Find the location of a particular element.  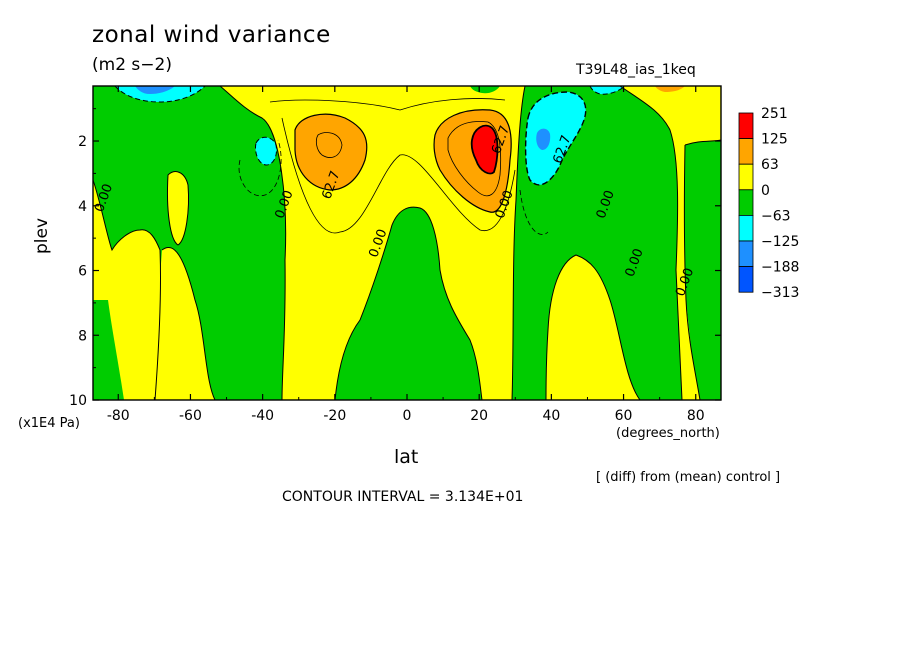

colorbar-level-label: 63 is located at coordinates (770, 165).